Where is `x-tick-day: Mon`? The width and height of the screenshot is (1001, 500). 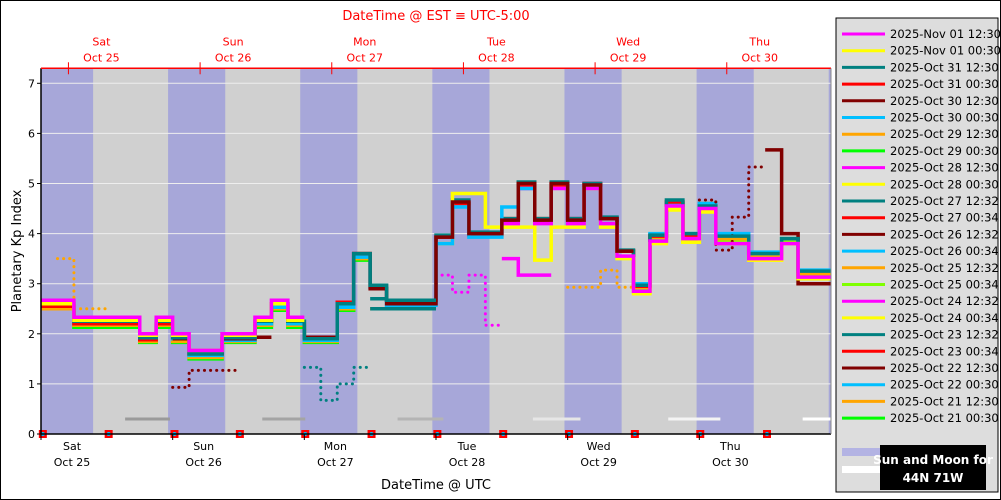
x-tick-day: Mon is located at coordinates (335, 446).